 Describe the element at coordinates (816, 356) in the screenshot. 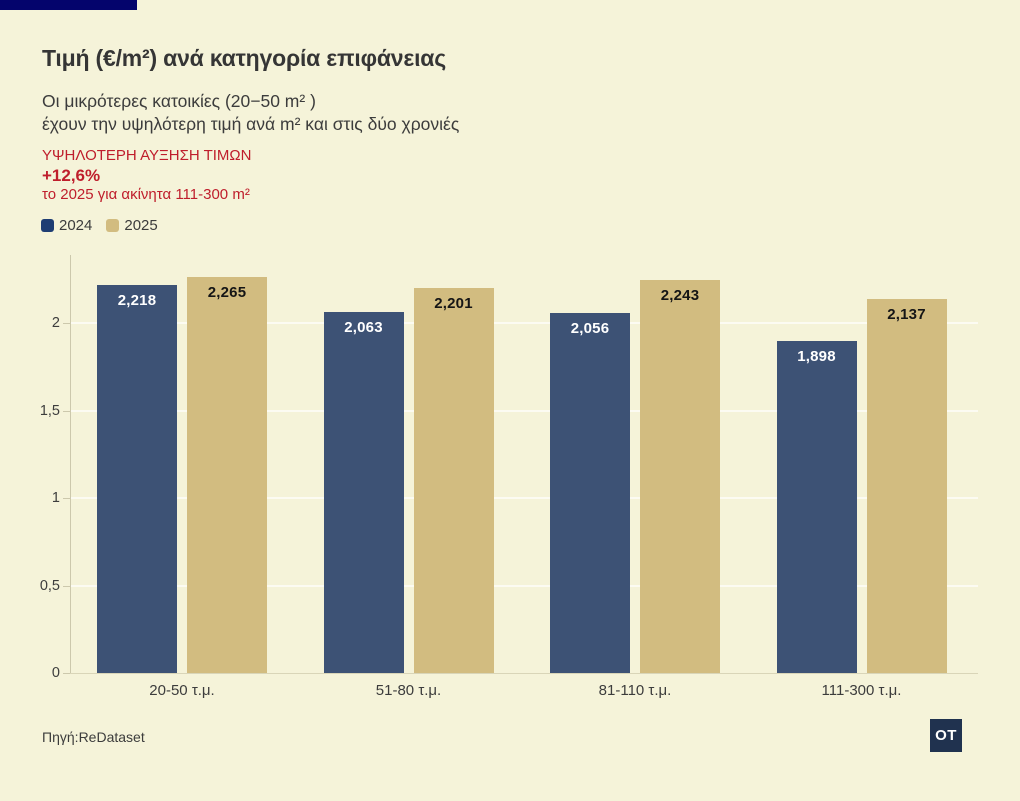

I see `bar-value-label: 1,898` at that location.